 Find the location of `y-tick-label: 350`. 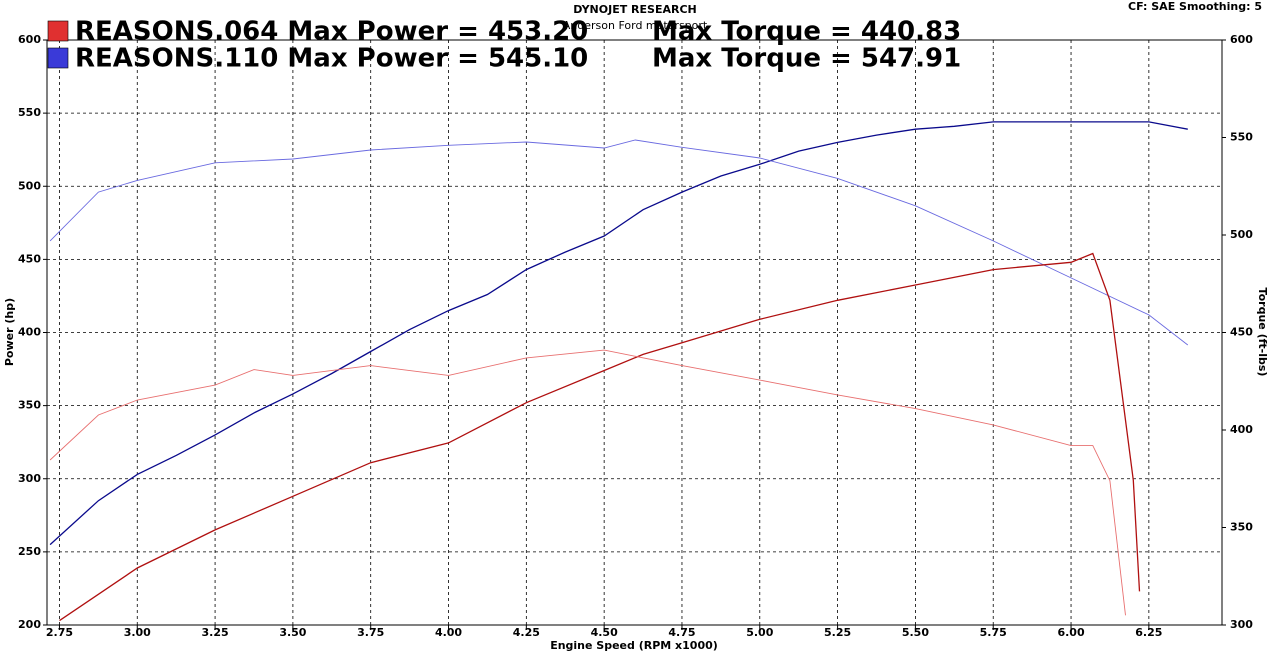

y-tick-label: 350 is located at coordinates (29, 405).